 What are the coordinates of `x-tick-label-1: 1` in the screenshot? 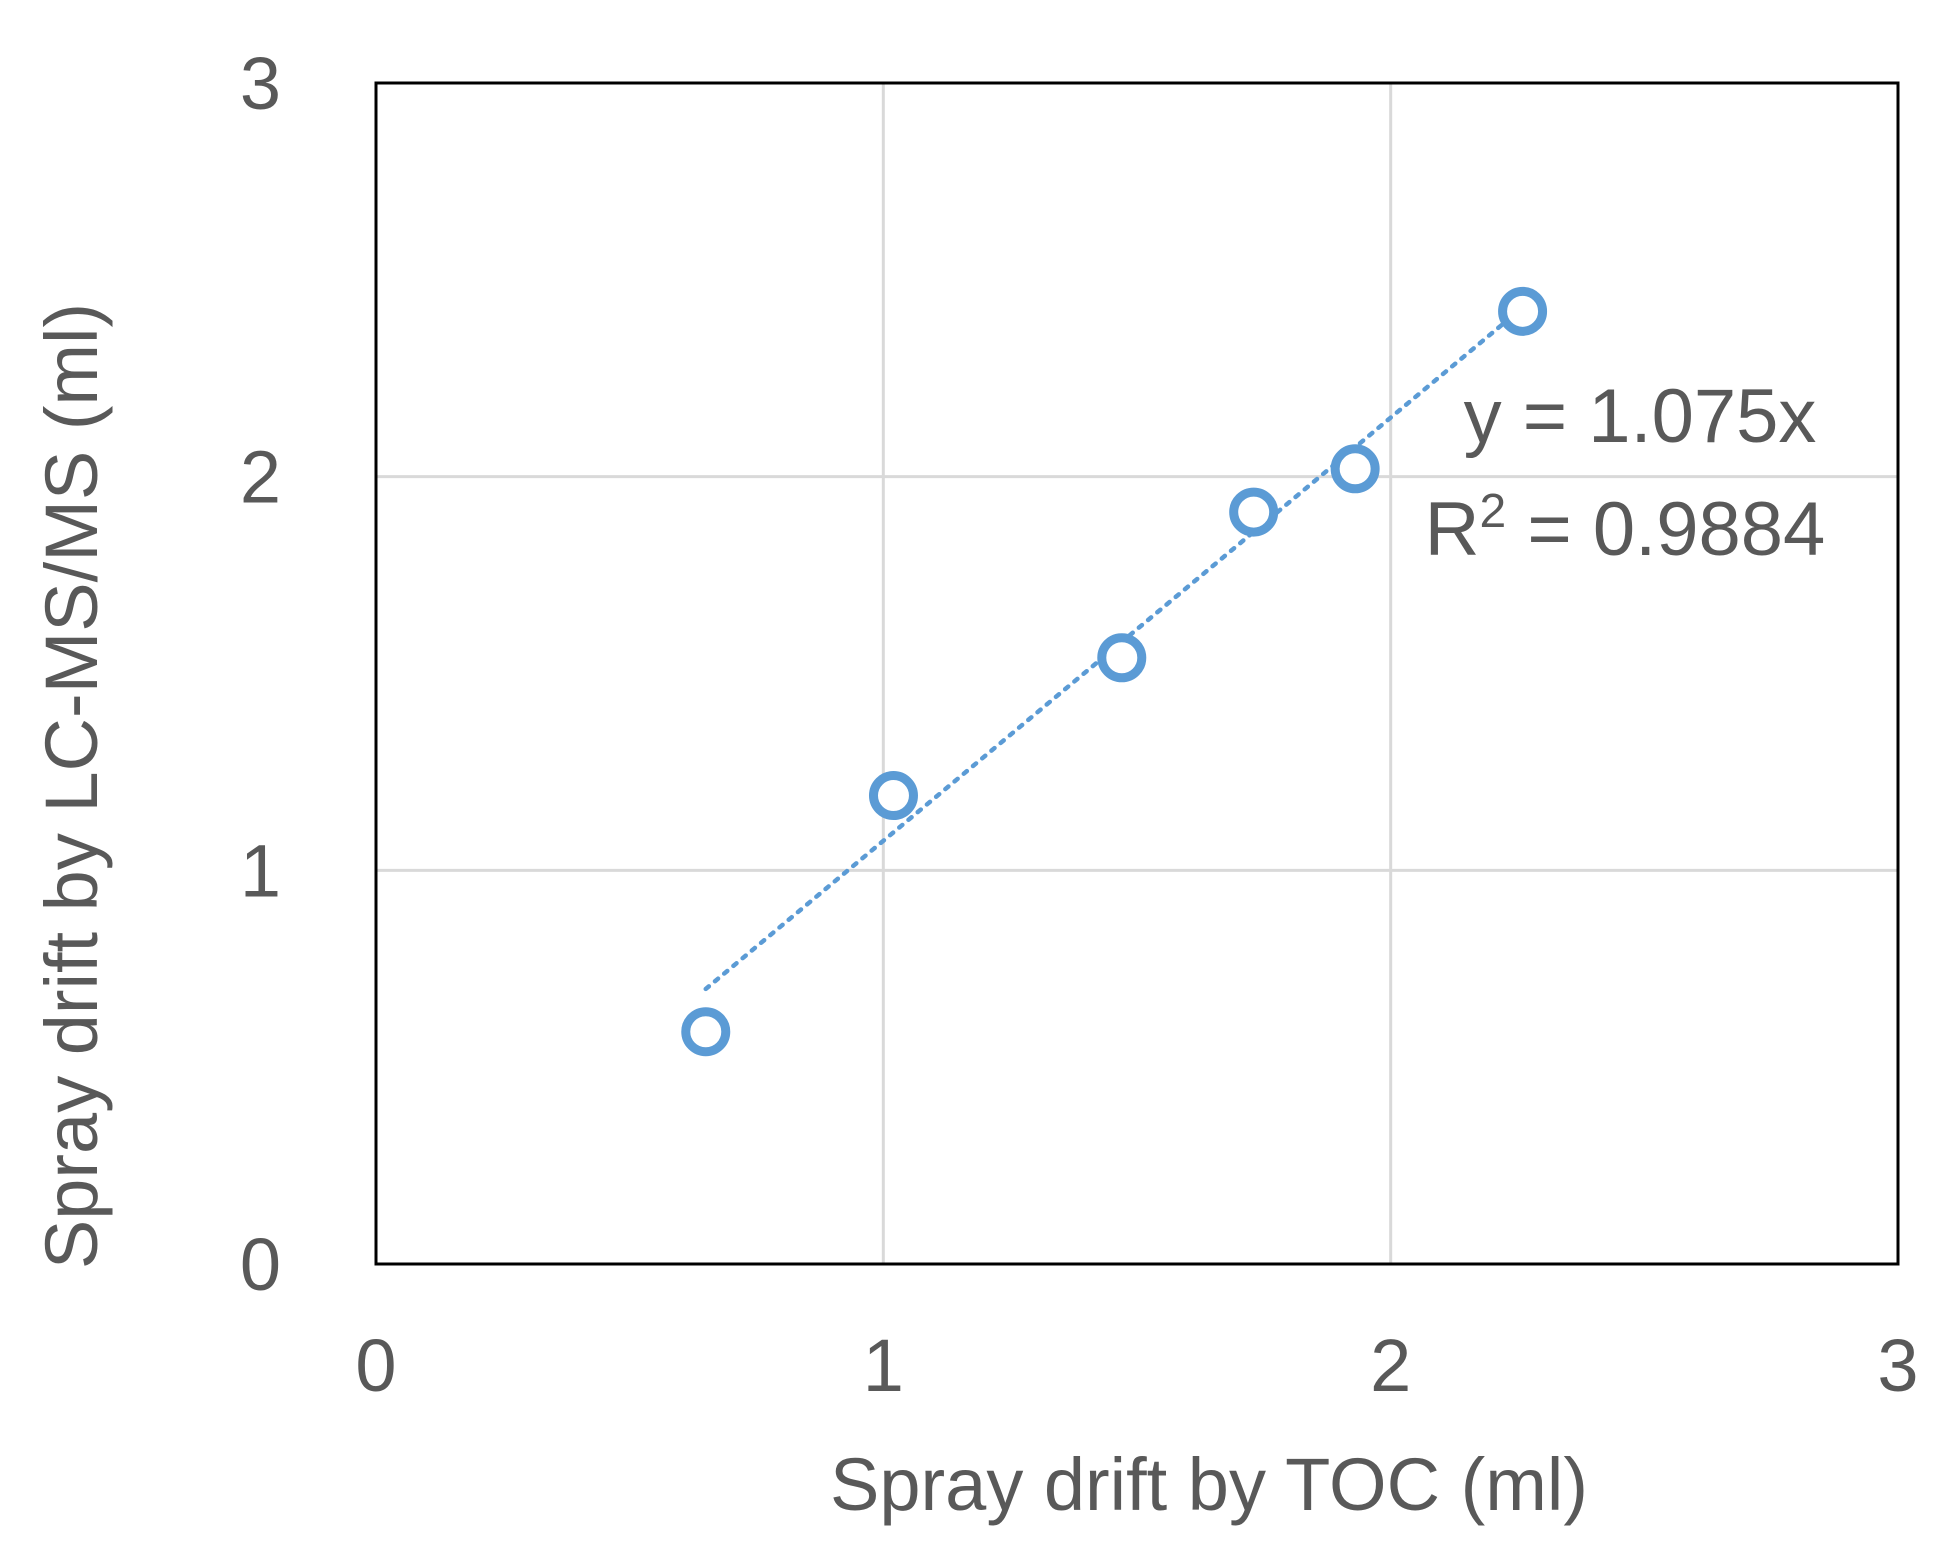 It's located at (883, 1365).